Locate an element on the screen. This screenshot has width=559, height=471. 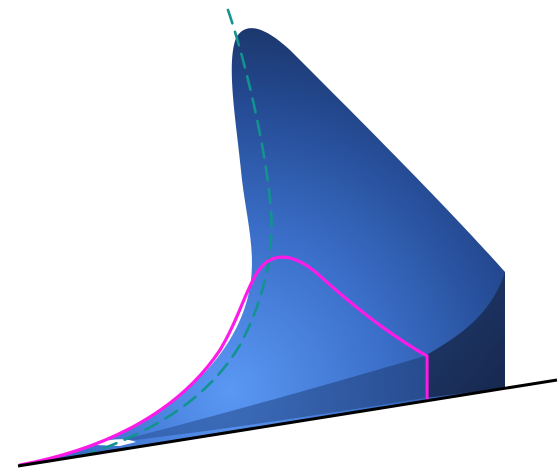
surface-side-face is located at coordinates (465, 335).